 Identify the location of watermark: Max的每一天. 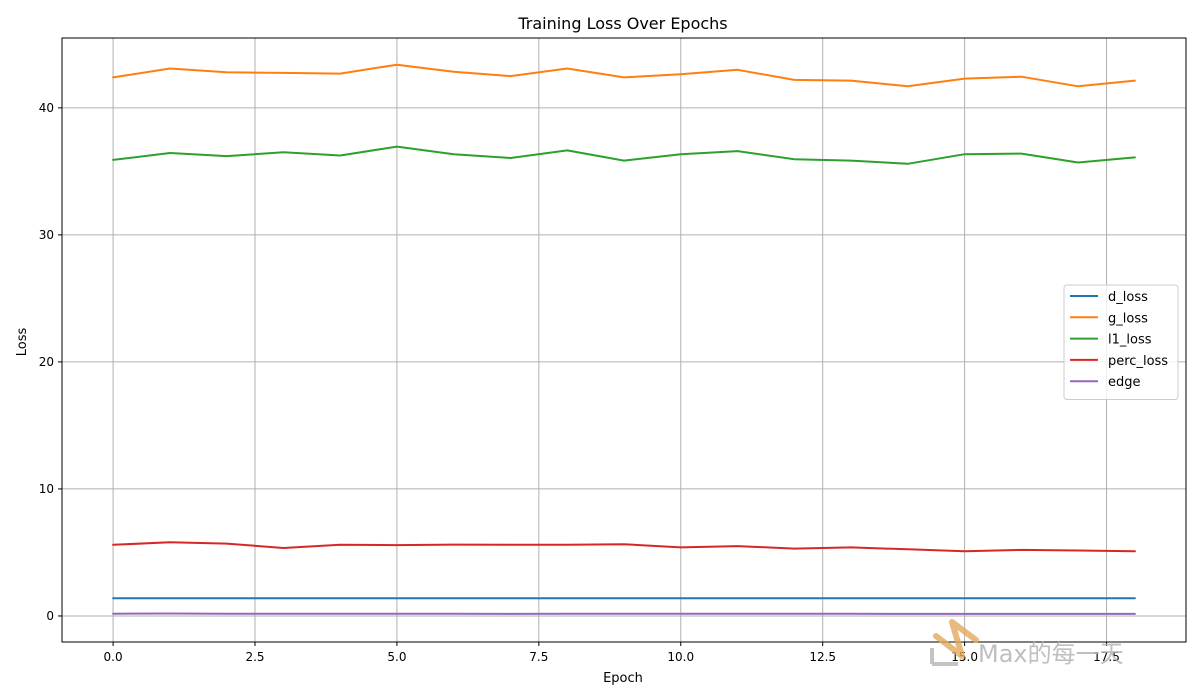
(1027, 643).